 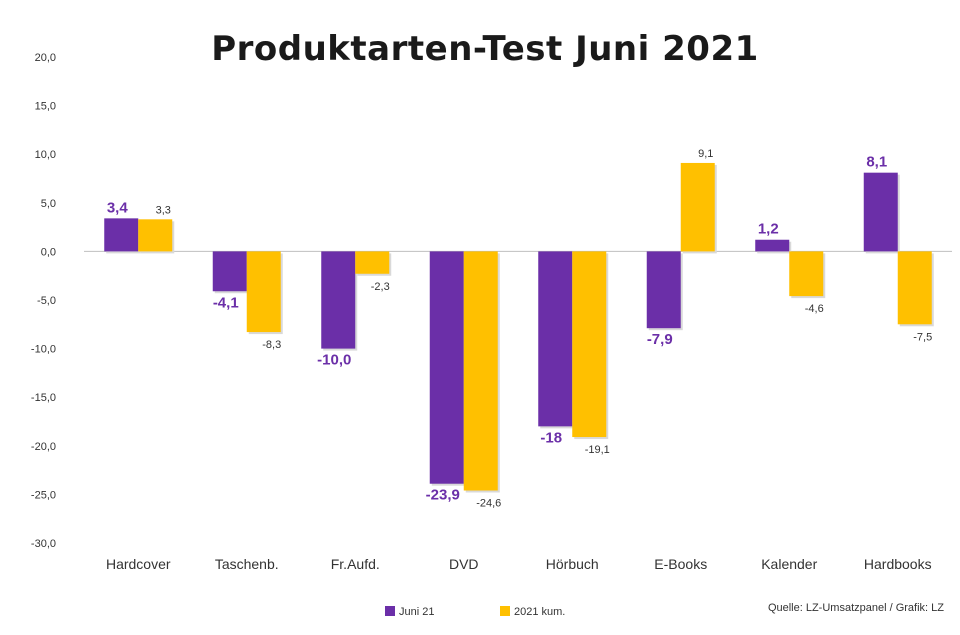 What do you see at coordinates (43, 544) in the screenshot?
I see `y-tick-label: -30,0` at bounding box center [43, 544].